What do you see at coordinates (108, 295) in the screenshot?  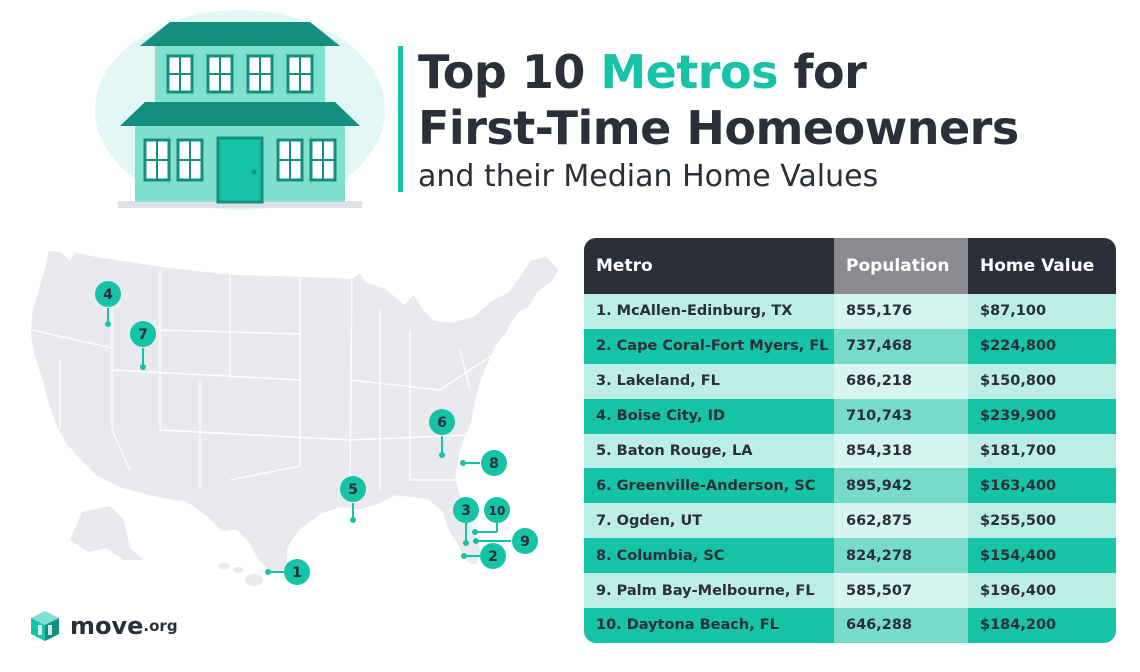 I see `svg-text: 4` at bounding box center [108, 295].